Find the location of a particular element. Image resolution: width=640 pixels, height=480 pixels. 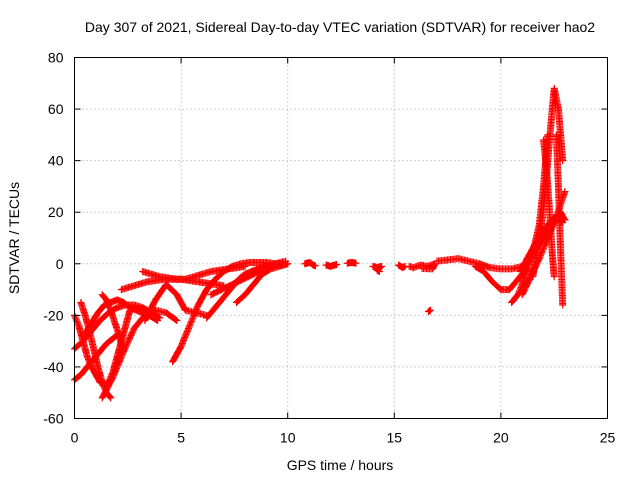

series-arc-late is located at coordinates (479, 264).